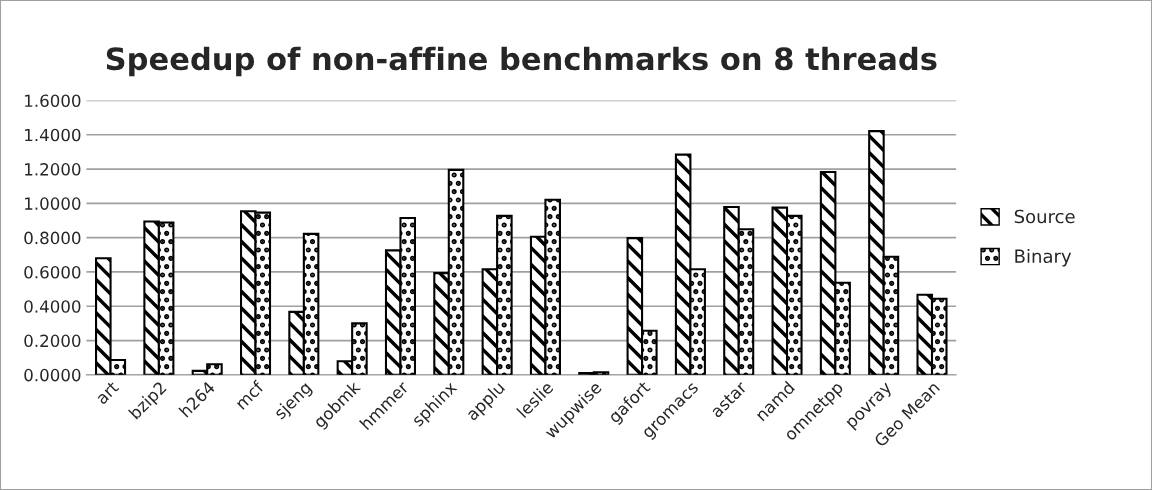 The height and width of the screenshot is (490, 1152). What do you see at coordinates (107, 392) in the screenshot?
I see `x-tick-label: art` at bounding box center [107, 392].